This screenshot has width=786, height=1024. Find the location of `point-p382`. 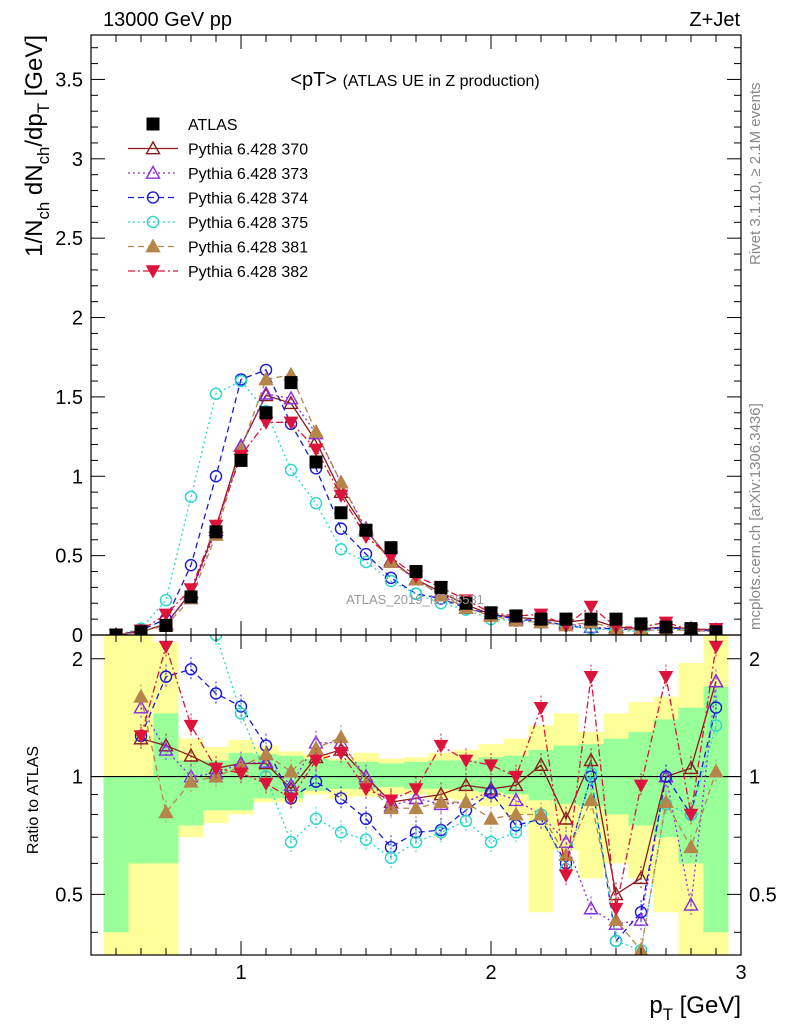

point-p382 is located at coordinates (166, 615).